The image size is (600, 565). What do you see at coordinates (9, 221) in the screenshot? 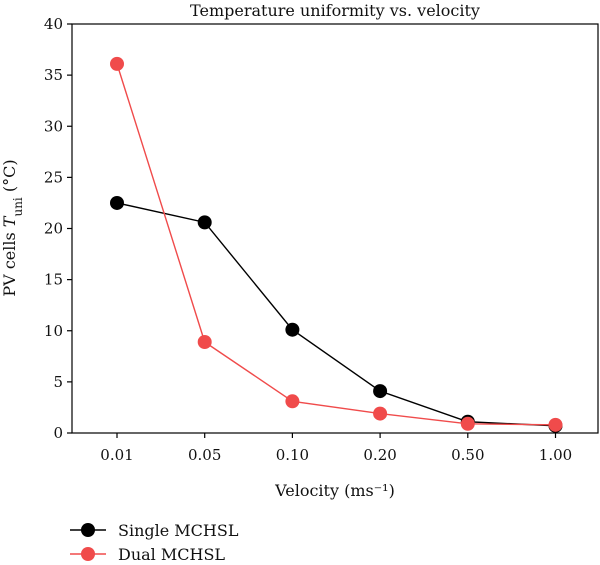
I see `y-axis-label-variable: T` at bounding box center [9, 221].